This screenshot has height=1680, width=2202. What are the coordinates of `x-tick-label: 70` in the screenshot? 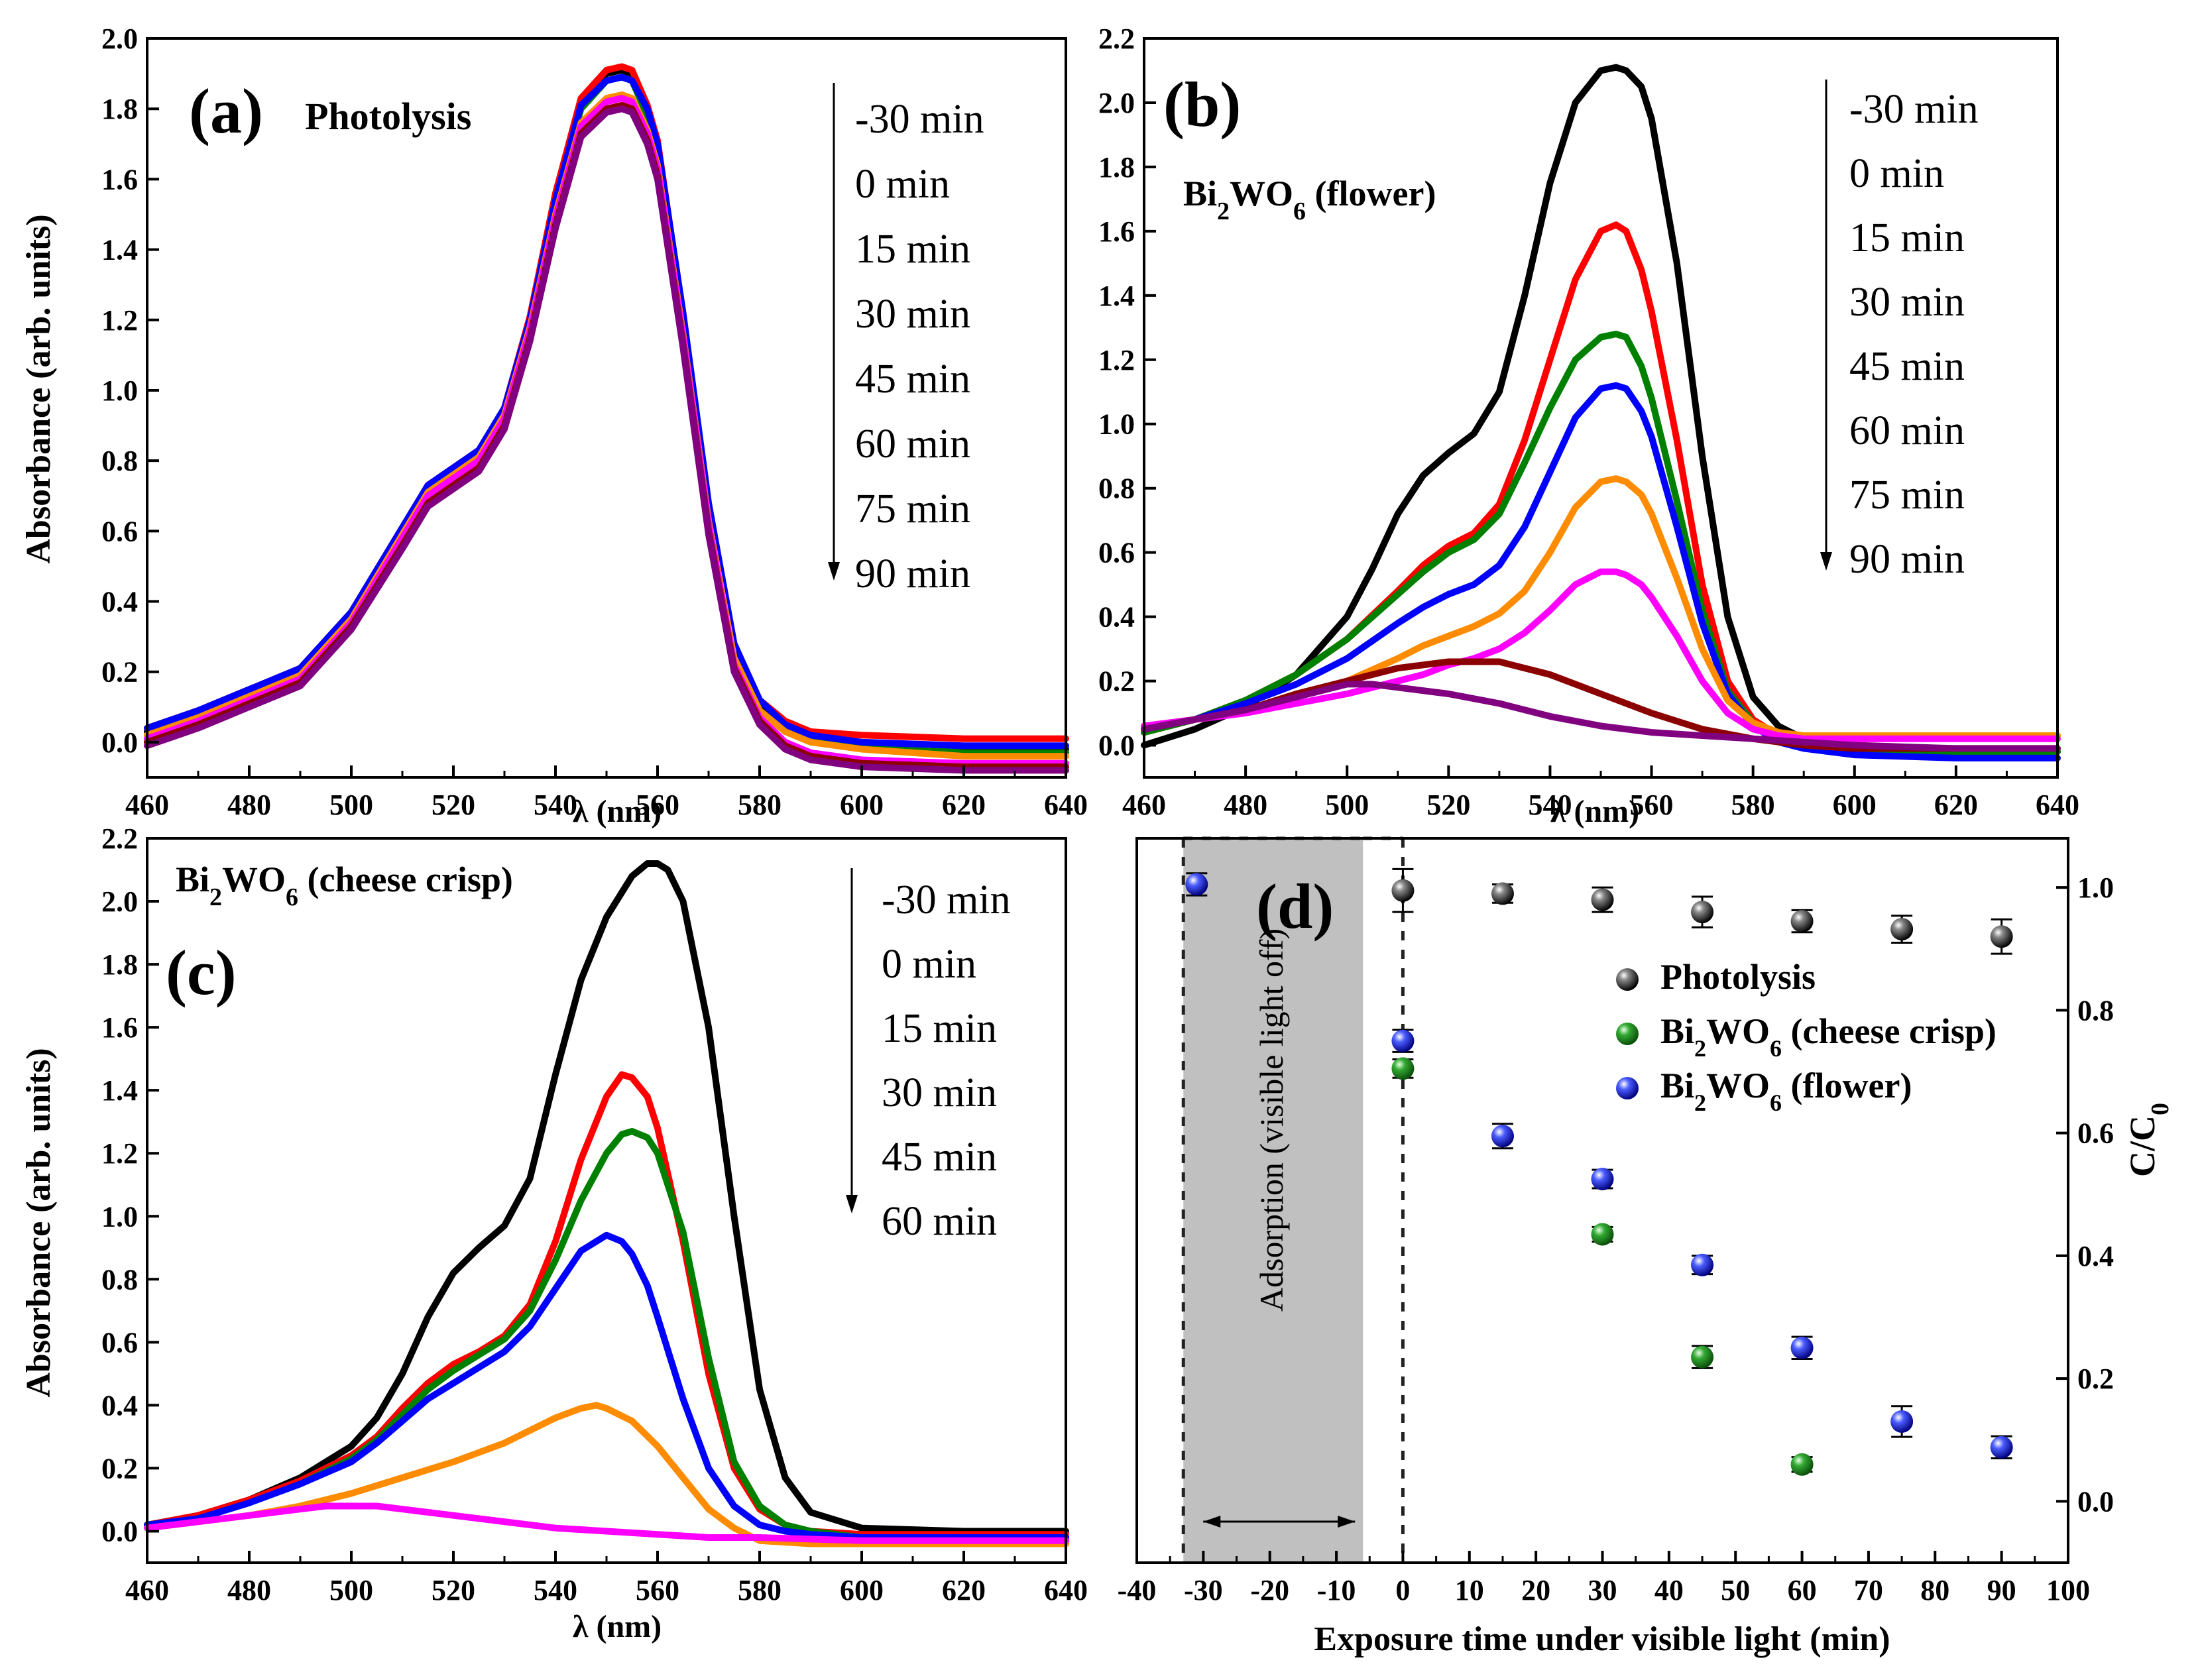 It's located at (1868, 1590).